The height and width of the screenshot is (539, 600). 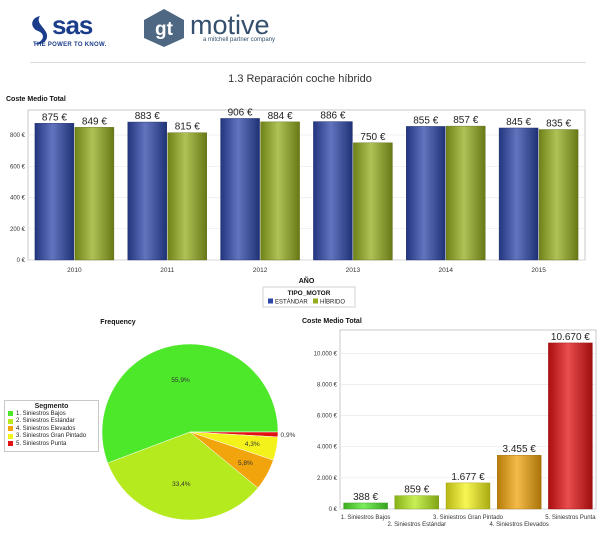 I want to click on segment-legend-title: Segmento, so click(x=51, y=406).